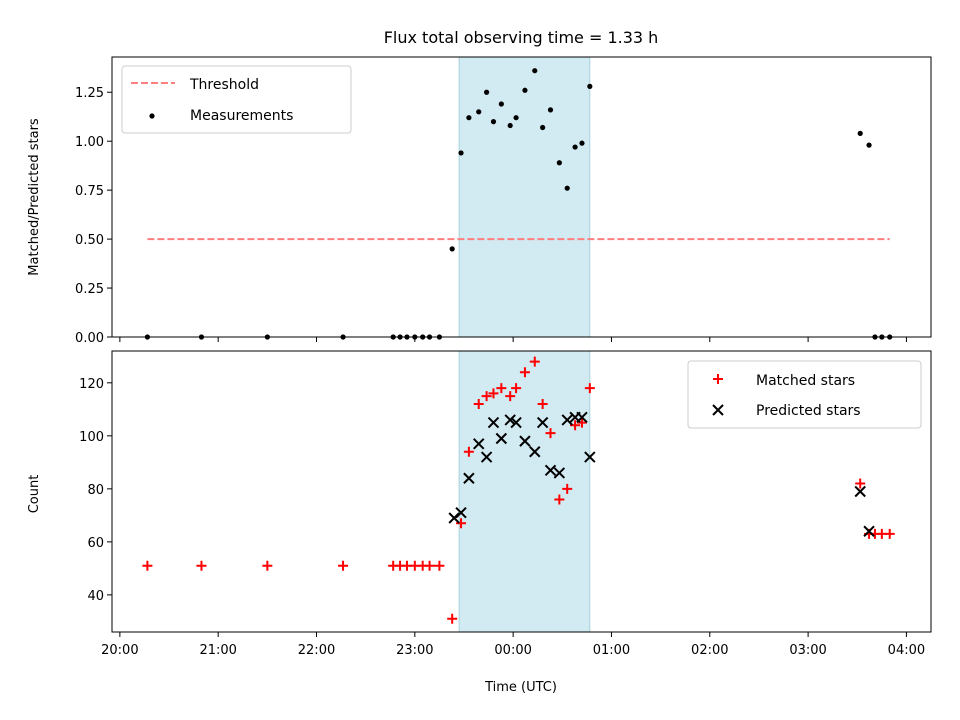 This screenshot has height=720, width=960. Describe the element at coordinates (718, 410) in the screenshot. I see `legend-predicted-swatch` at that location.